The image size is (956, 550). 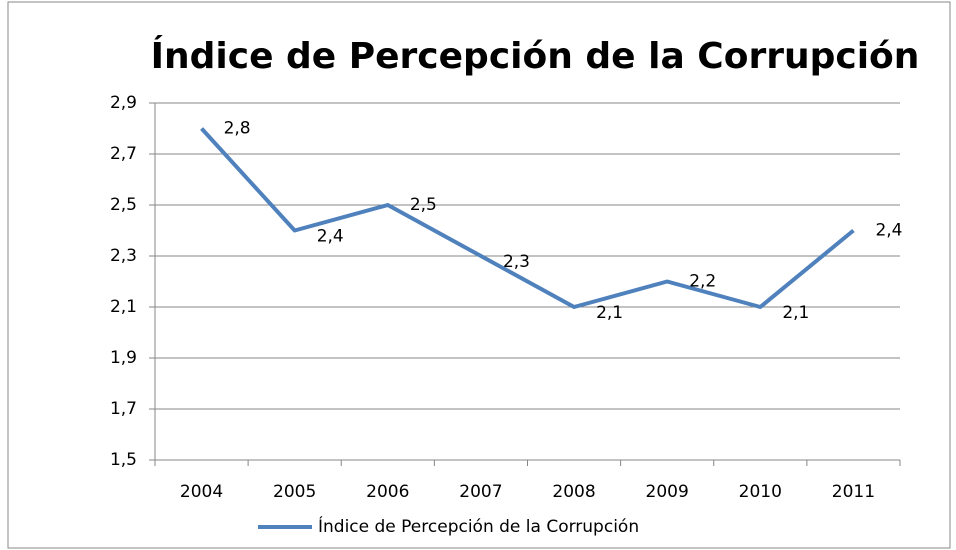 I want to click on y-tick-label: 2,9, so click(x=123, y=103).